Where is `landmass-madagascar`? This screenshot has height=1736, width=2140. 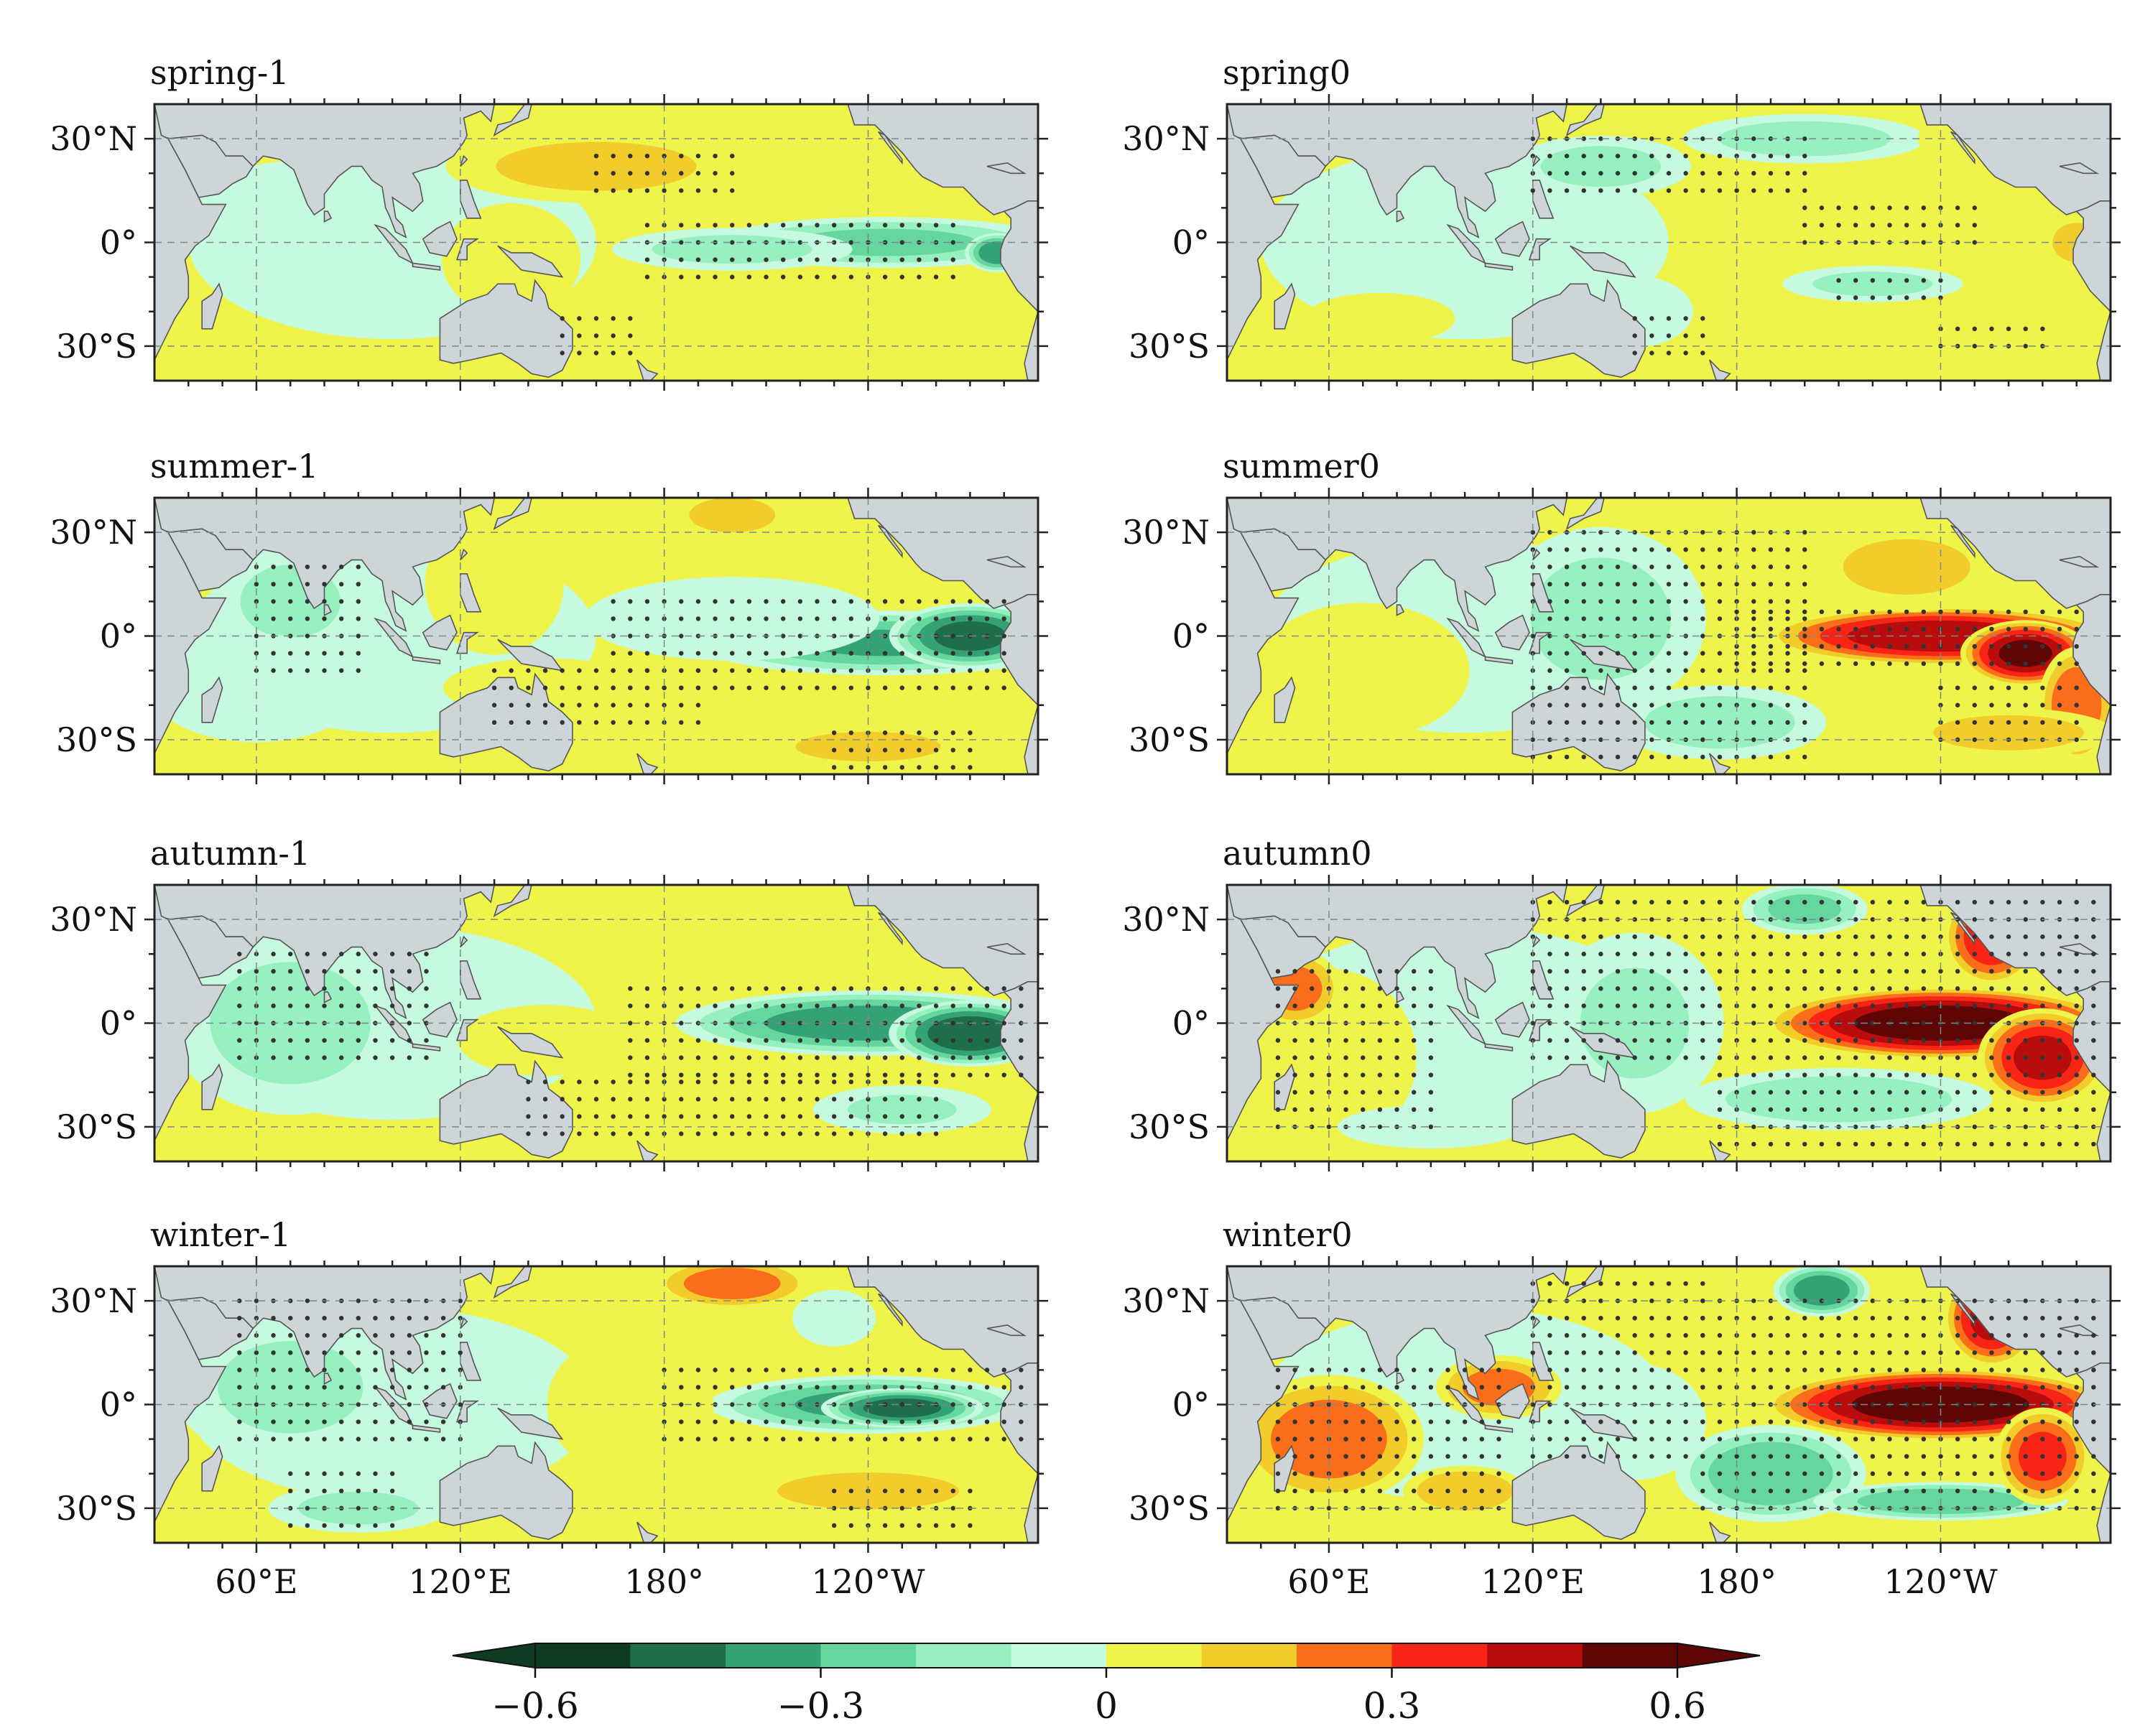 landmass-madagascar is located at coordinates (212, 1086).